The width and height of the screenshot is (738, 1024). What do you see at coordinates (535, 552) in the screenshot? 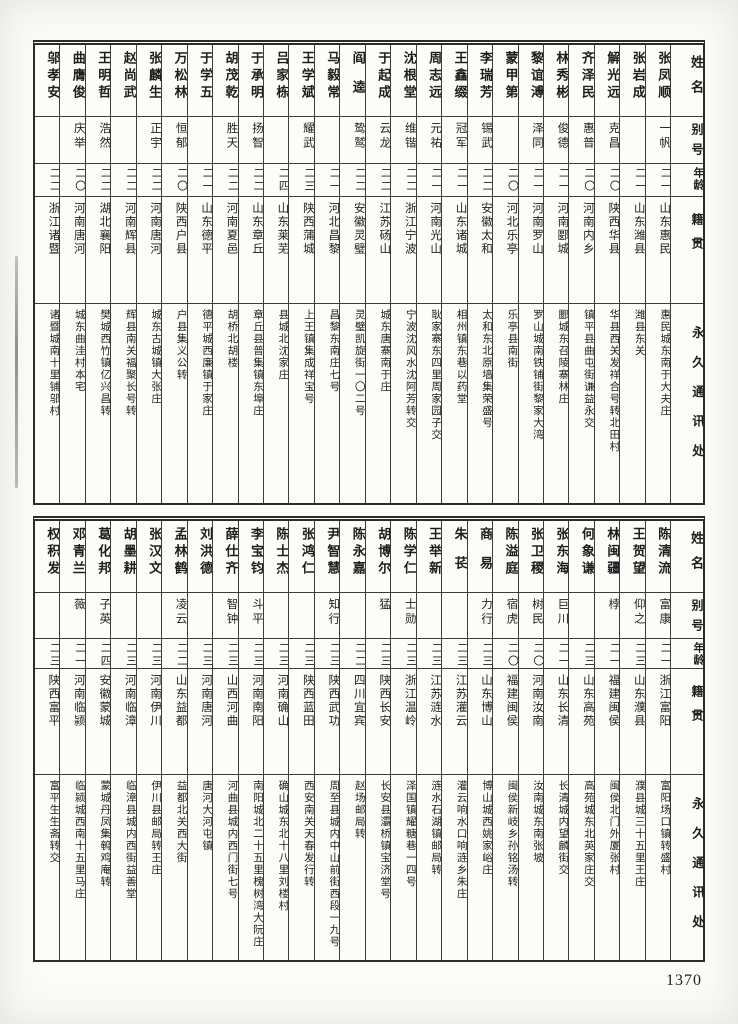
I see `name-cell: 张卫稷` at bounding box center [535, 552].